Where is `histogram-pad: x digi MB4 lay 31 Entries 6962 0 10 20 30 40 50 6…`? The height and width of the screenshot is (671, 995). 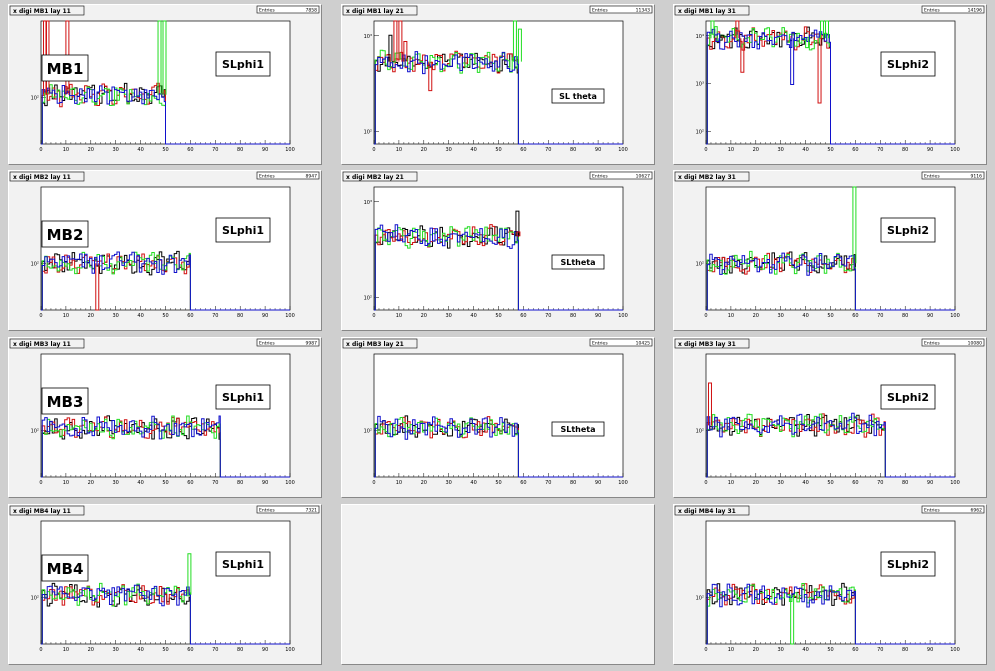
histogram-pad: x digi MB4 lay 31 Entries 6962 0 10 20 30 40 50 6… is located at coordinates (830, 584).